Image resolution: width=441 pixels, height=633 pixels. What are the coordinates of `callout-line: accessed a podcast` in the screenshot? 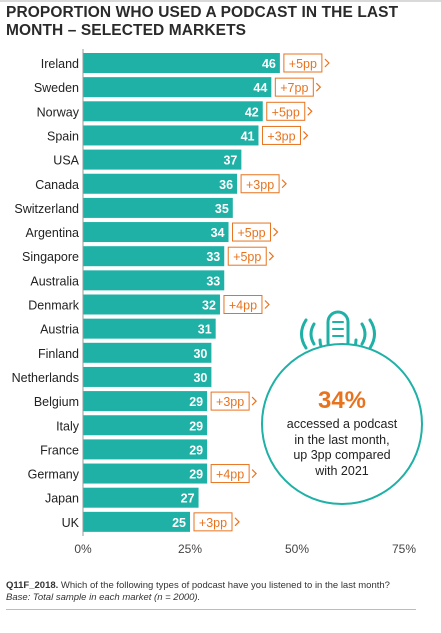 It's located at (342, 424).